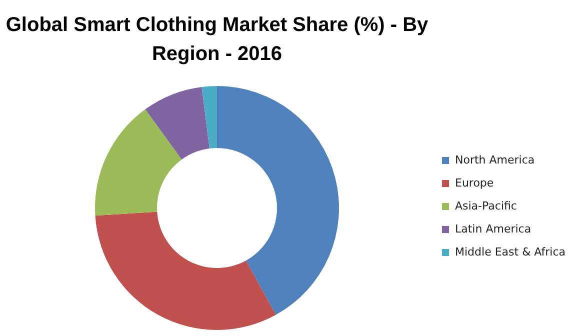 This screenshot has width=576, height=336. Describe the element at coordinates (486, 206) in the screenshot. I see `legend-label: Asia-Pacific` at that location.